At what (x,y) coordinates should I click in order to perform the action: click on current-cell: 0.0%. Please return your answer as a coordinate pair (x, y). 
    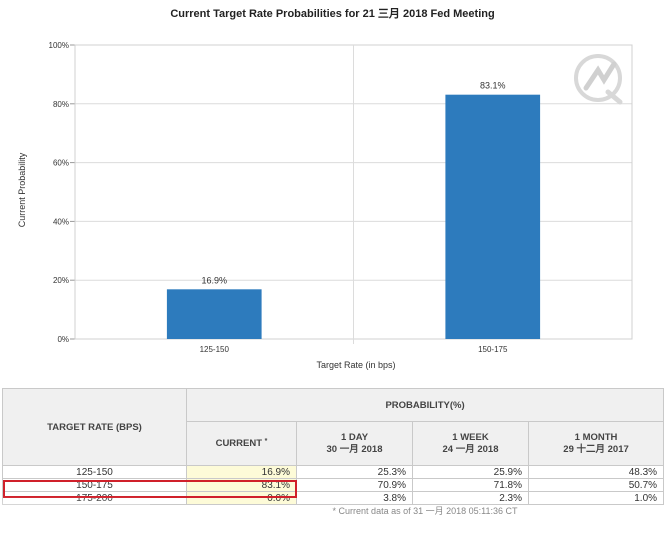
    Looking at the image, I should click on (241, 498).